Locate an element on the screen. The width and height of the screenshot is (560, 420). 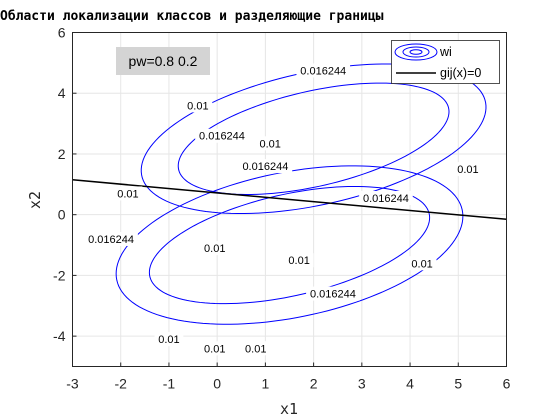
annotation-text: pw=0.8 0.2 is located at coordinates (163, 61).